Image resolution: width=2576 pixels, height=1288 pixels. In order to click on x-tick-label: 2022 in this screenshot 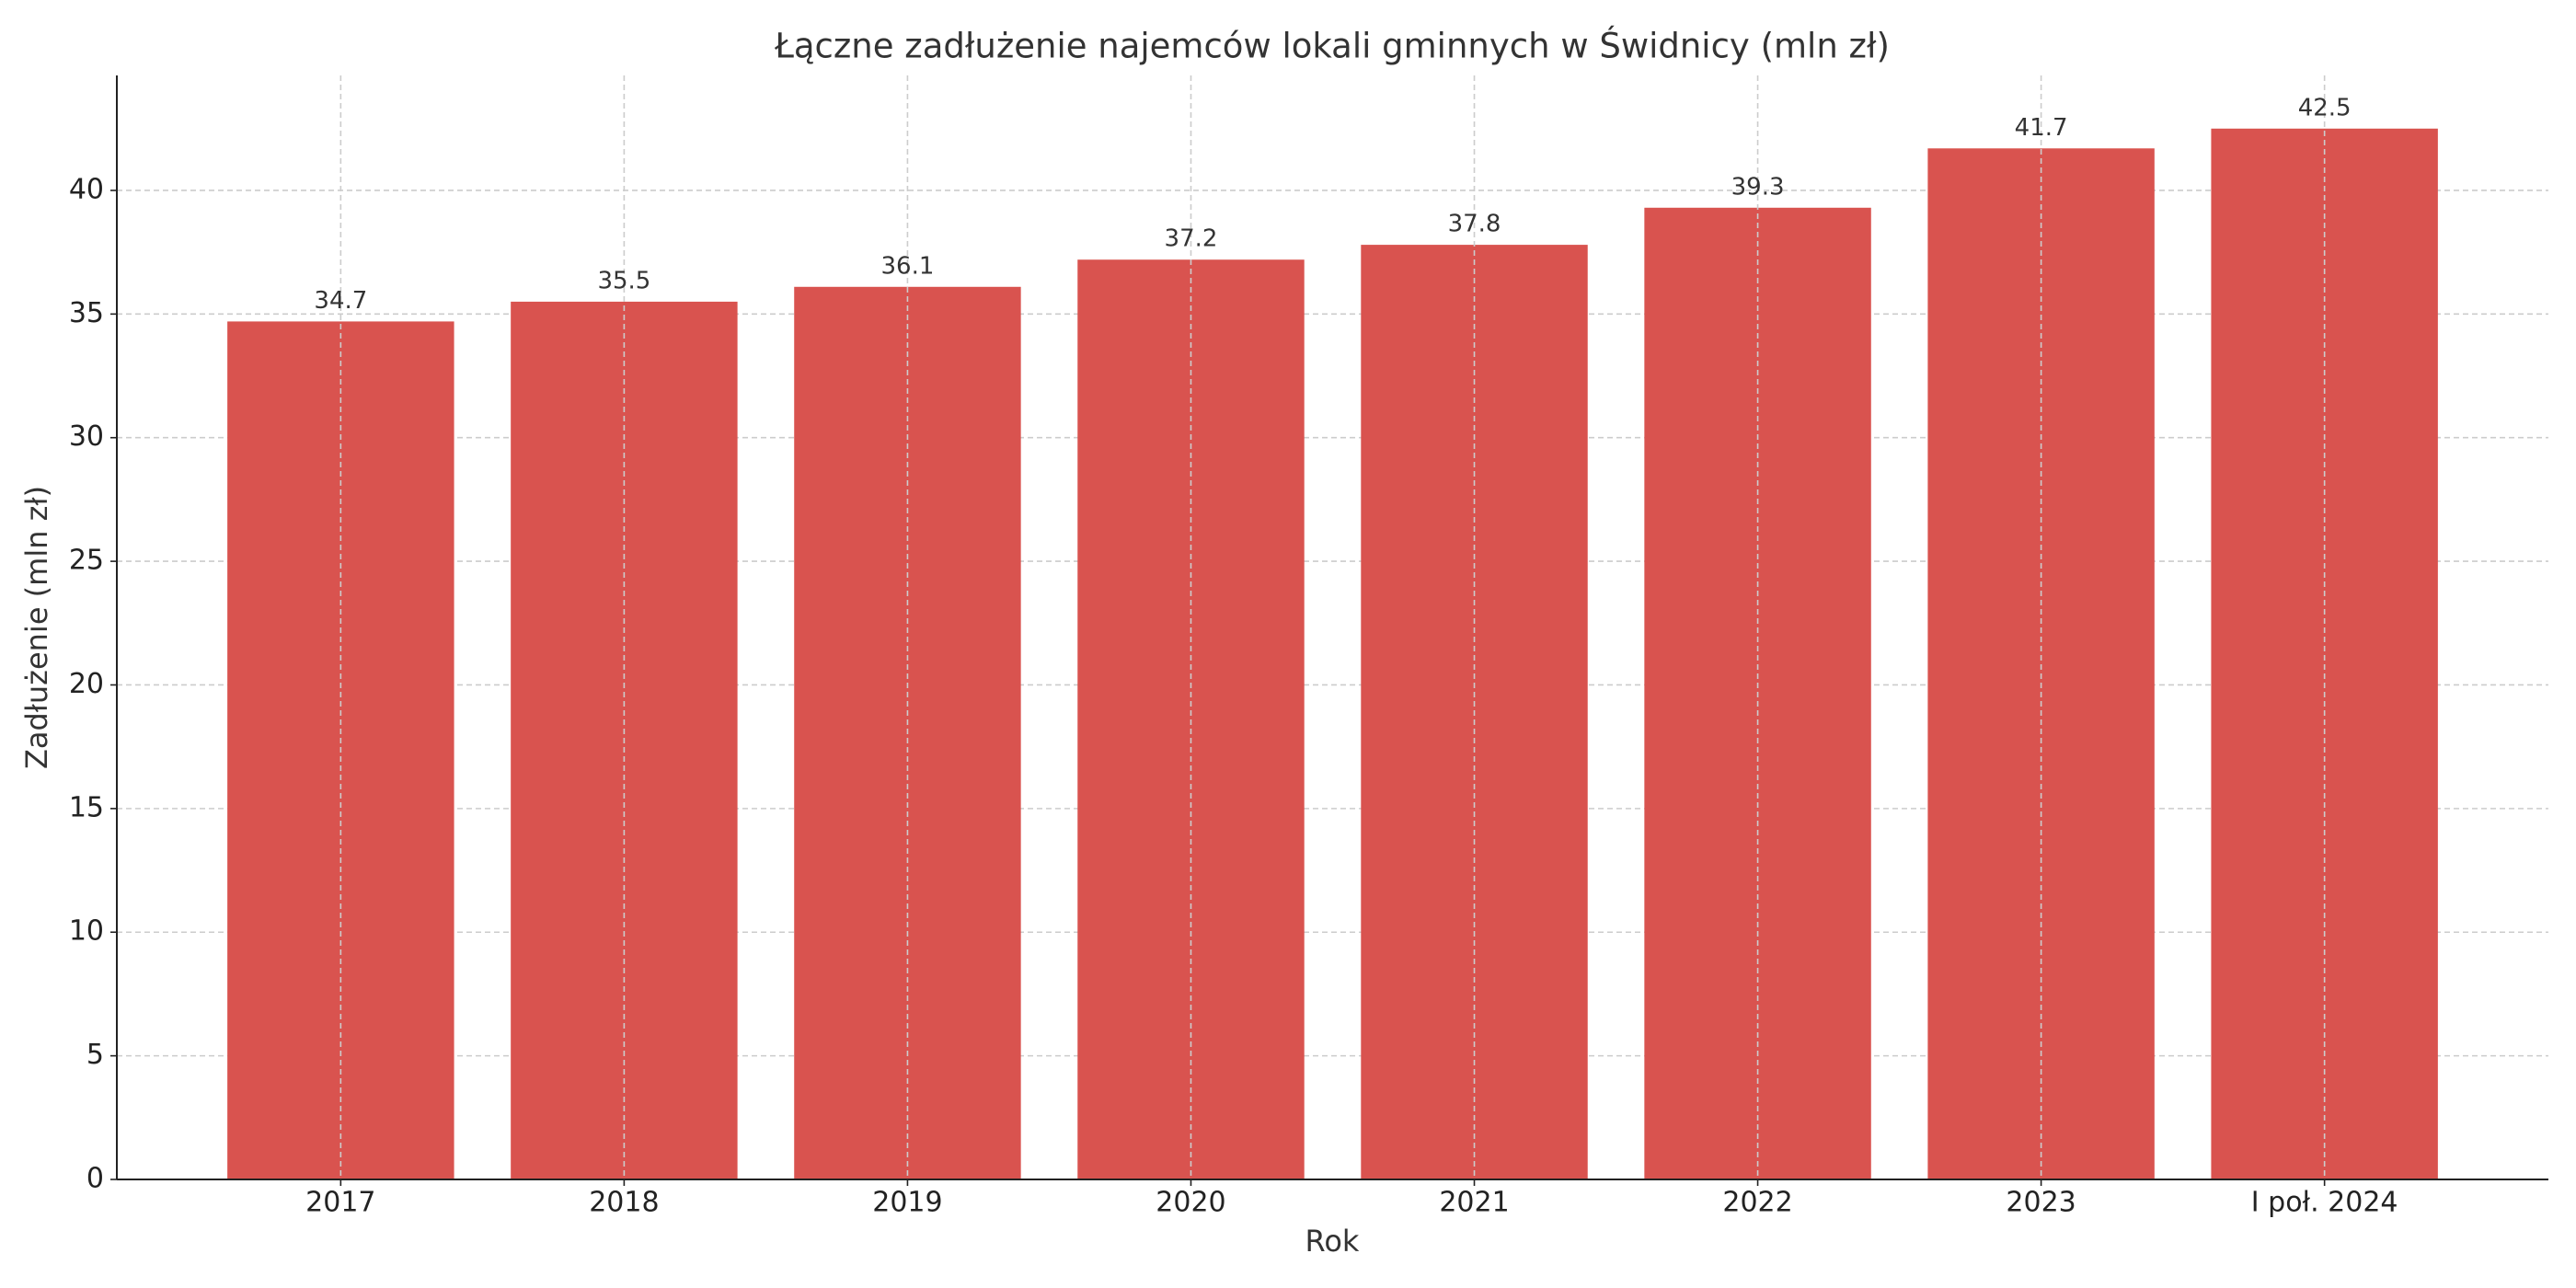, I will do `click(1757, 1203)`.